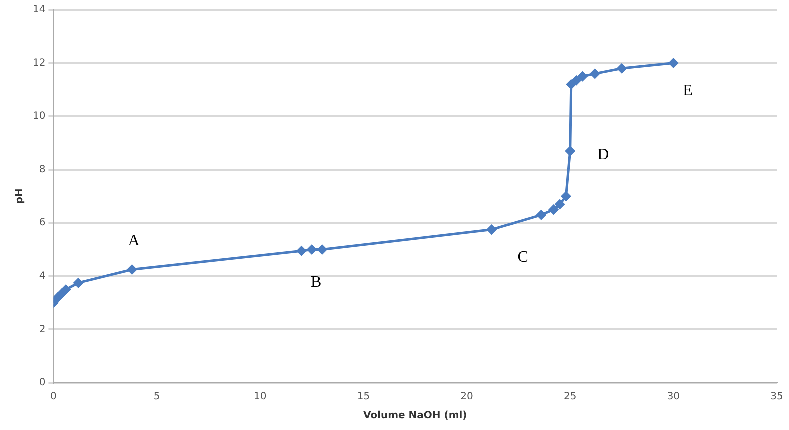 The height and width of the screenshot is (430, 789). I want to click on y-tick-label: 10, so click(39, 116).